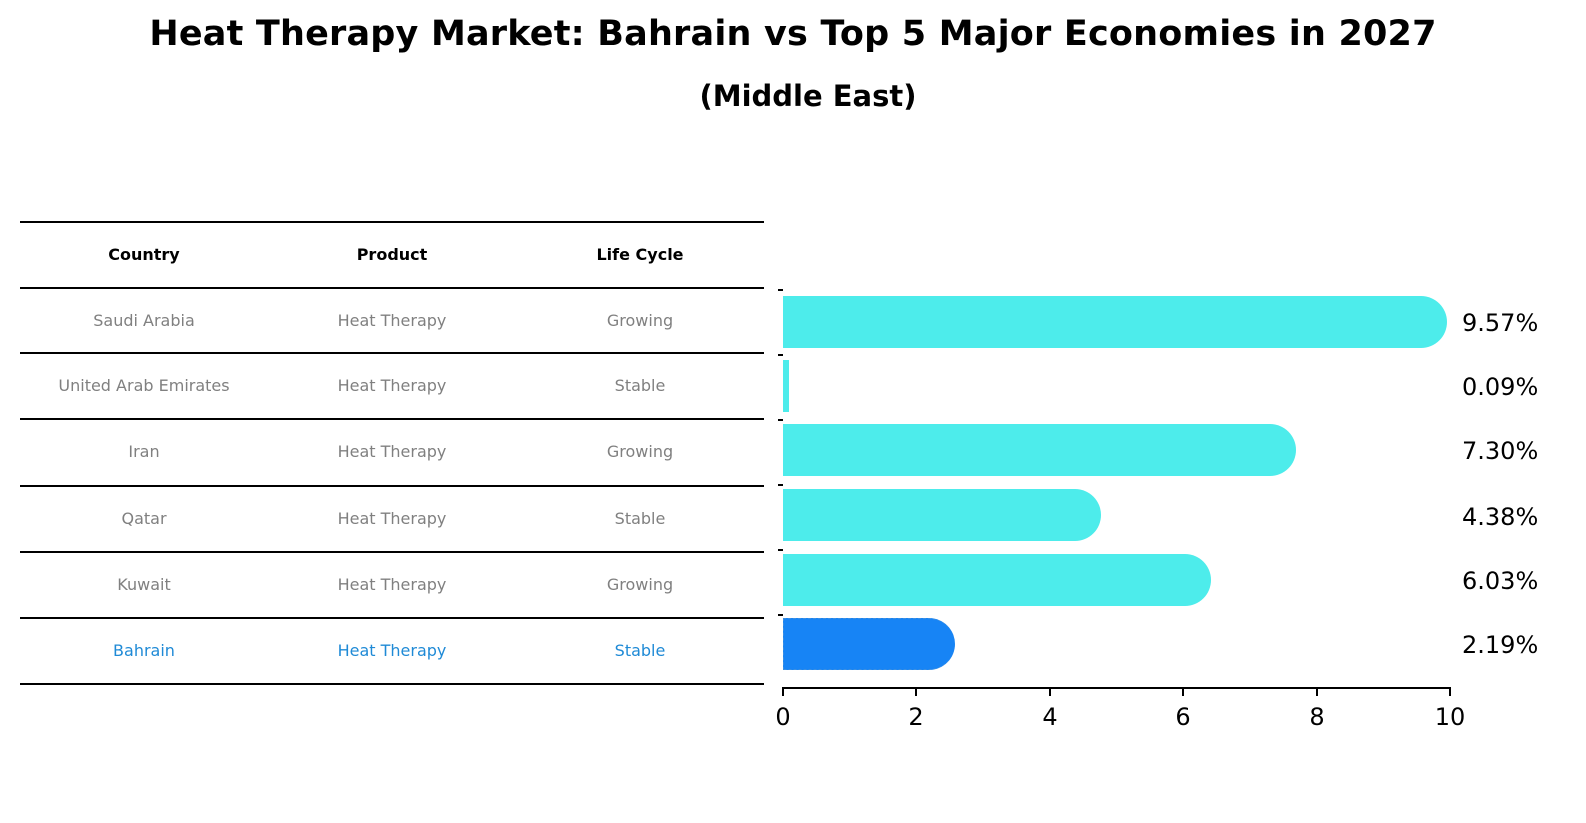 This screenshot has width=1586, height=823. I want to click on bar-iran, so click(1039, 450).